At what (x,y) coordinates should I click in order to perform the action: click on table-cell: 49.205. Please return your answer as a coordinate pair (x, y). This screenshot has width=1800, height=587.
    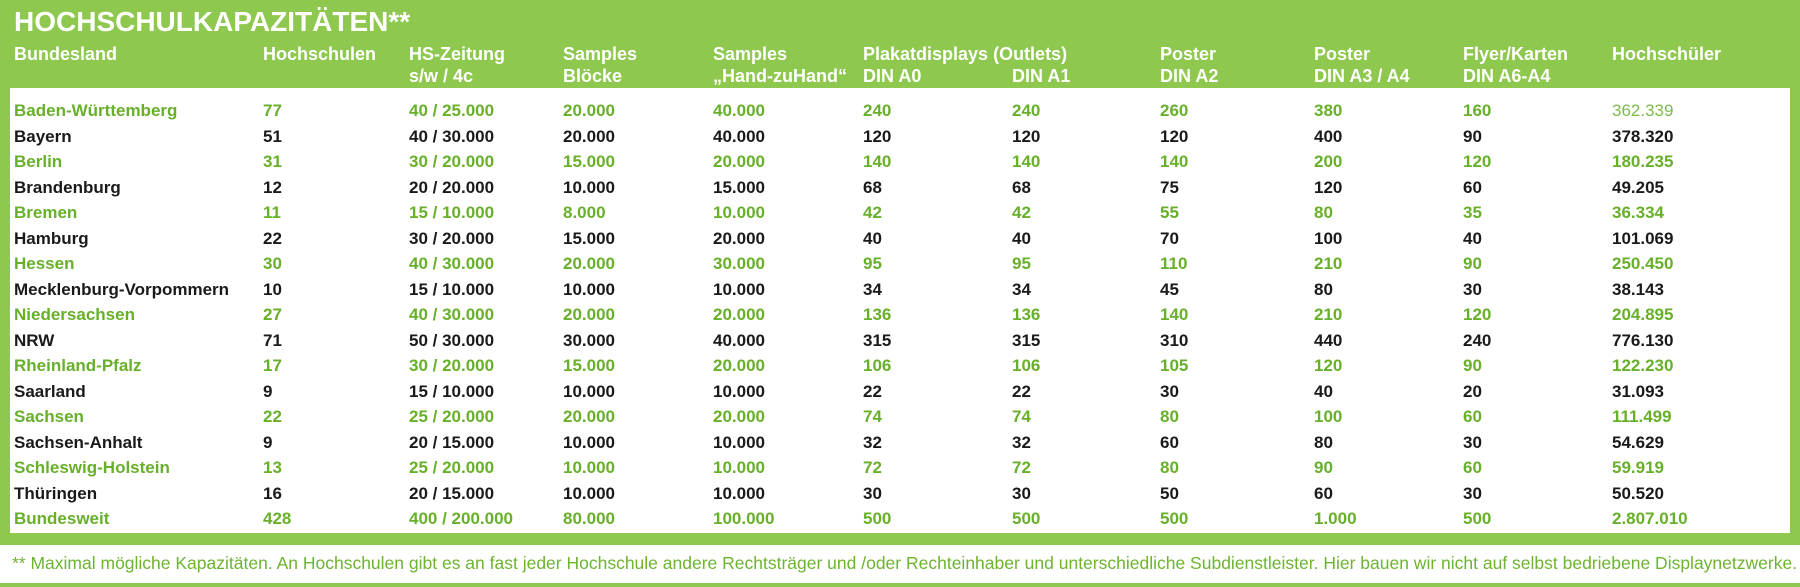
    Looking at the image, I should click on (1638, 187).